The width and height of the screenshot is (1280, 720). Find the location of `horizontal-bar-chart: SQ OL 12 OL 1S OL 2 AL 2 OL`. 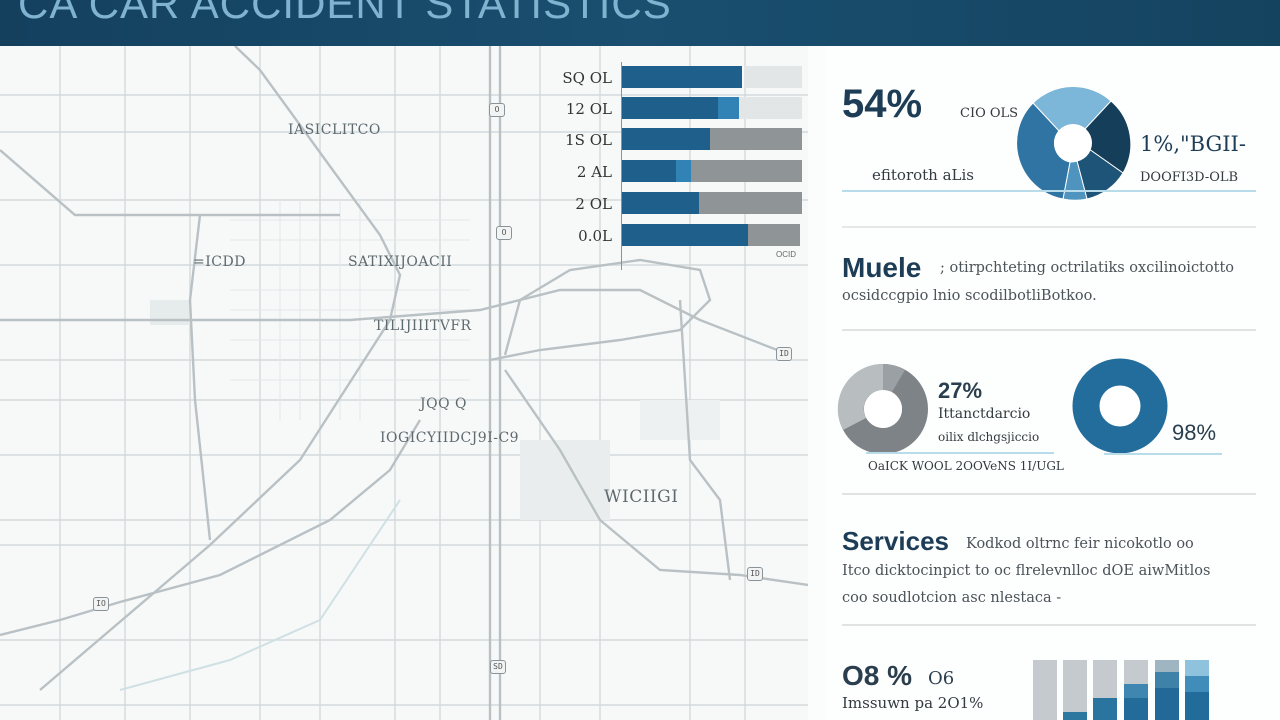

horizontal-bar-chart: SQ OL 12 OL 1S OL 2 AL 2 OL is located at coordinates (684, 162).